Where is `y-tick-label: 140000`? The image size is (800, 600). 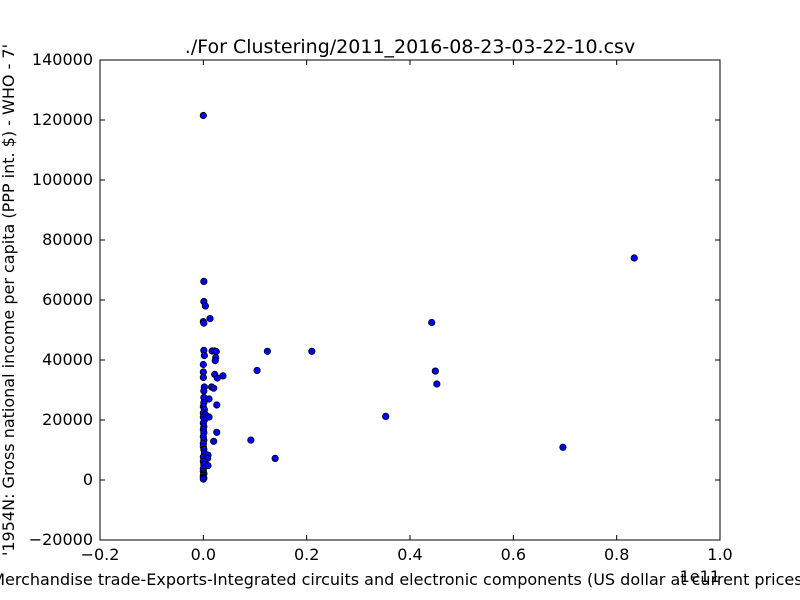 y-tick-label: 140000 is located at coordinates (62, 59).